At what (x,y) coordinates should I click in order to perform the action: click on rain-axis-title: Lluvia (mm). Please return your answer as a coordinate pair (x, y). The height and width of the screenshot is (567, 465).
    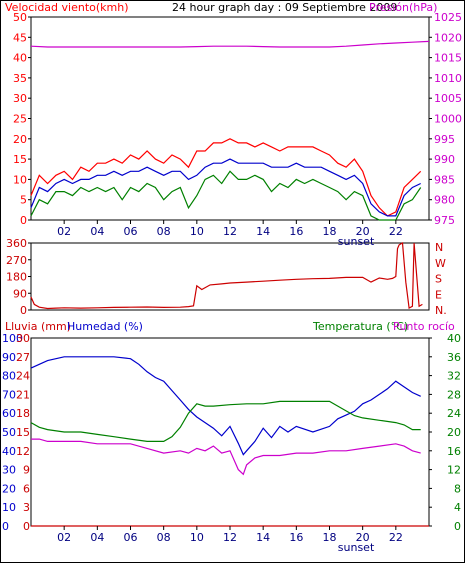
    Looking at the image, I should click on (38, 326).